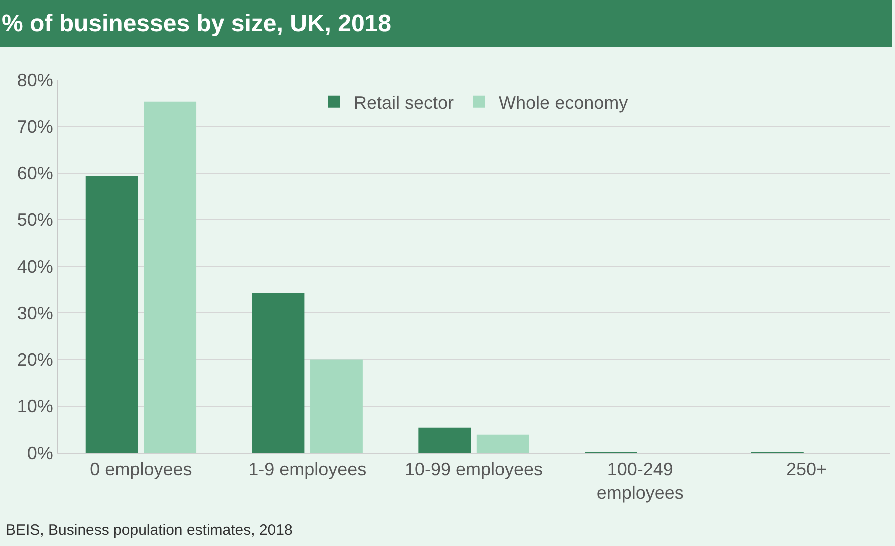 This screenshot has height=546, width=895. Describe the element at coordinates (35, 313) in the screenshot. I see `y-tick-label: 30%` at that location.